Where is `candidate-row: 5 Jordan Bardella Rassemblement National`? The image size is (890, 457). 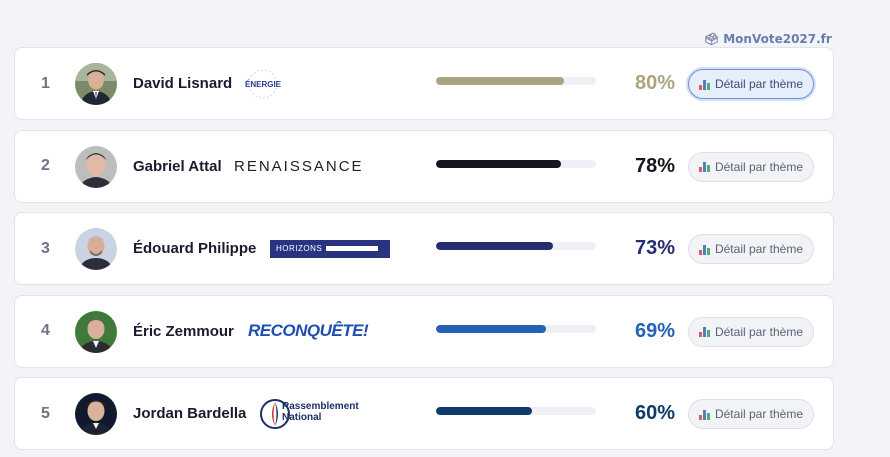 candidate-row: 5 Jordan Bardella Rassemblement National is located at coordinates (424, 413).